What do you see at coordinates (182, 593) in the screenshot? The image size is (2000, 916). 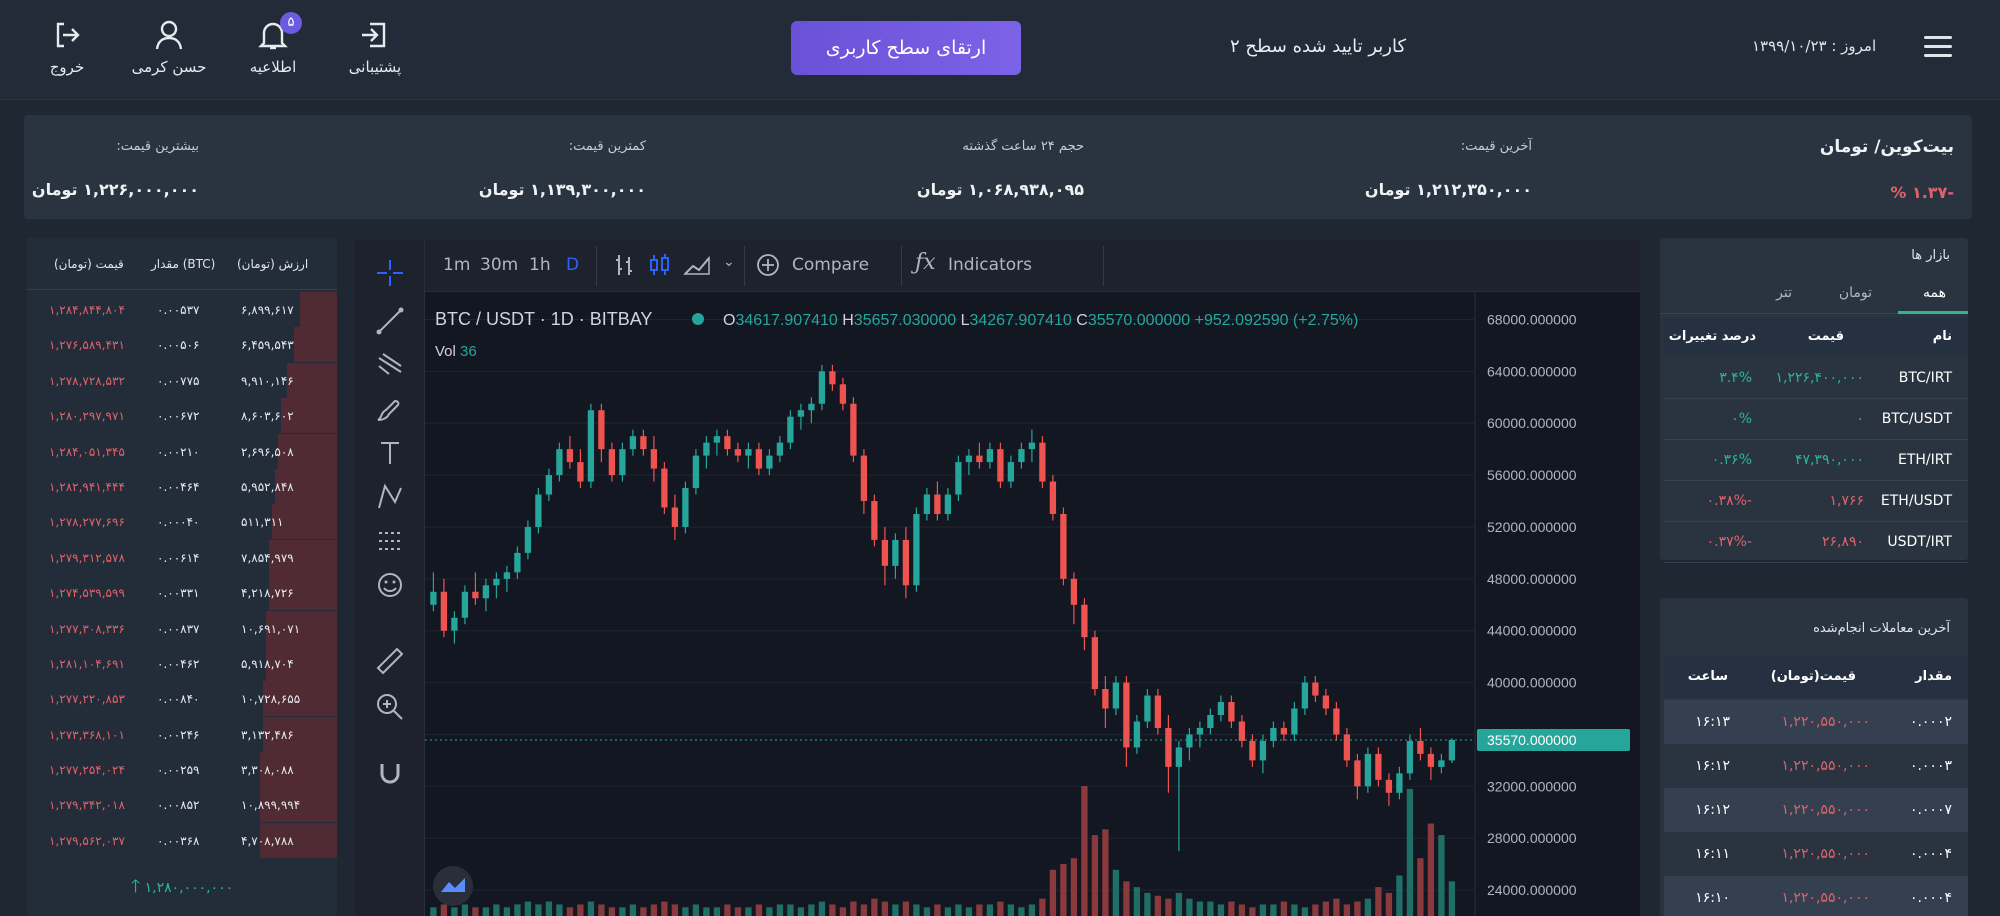 I see `order-book-row: ۱,۲۷۴,۵۳۹,۵۹۹ ۰.۰۰۳۳۱ ۴,۲۱۸,۷۲۶` at bounding box center [182, 593].